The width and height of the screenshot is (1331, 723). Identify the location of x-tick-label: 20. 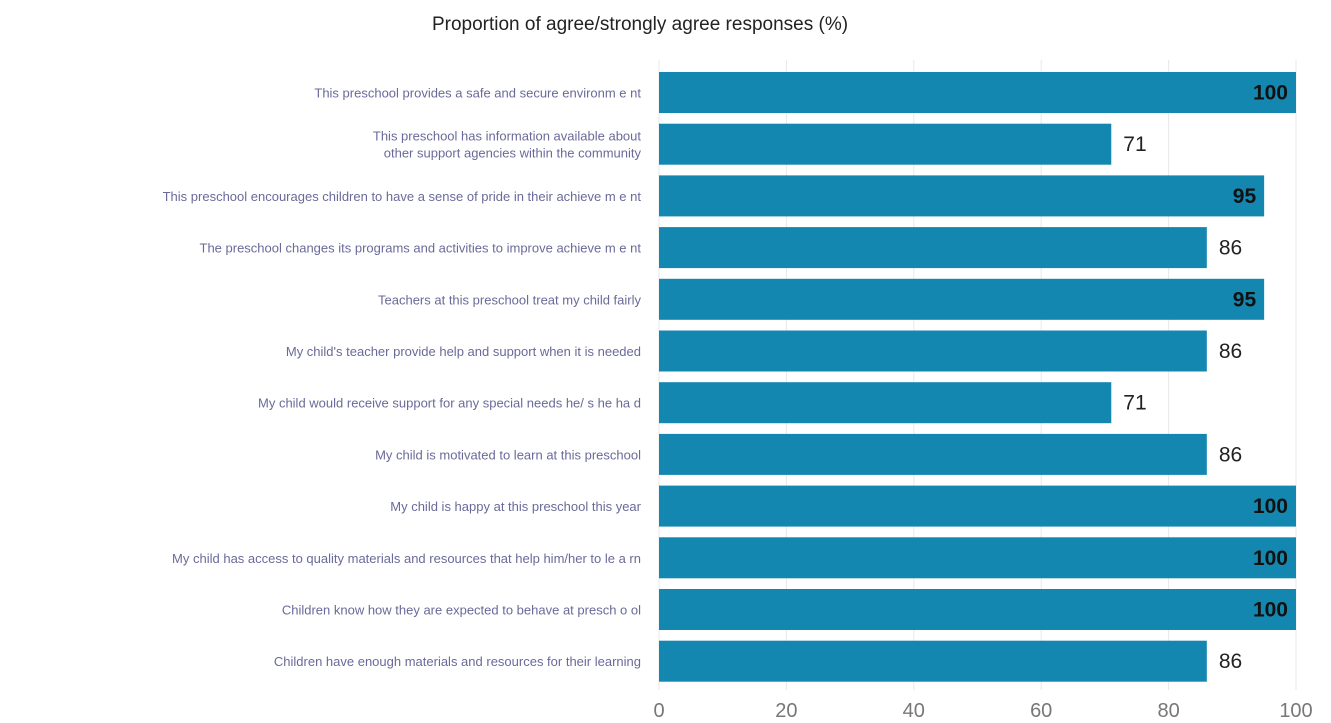
(786, 711).